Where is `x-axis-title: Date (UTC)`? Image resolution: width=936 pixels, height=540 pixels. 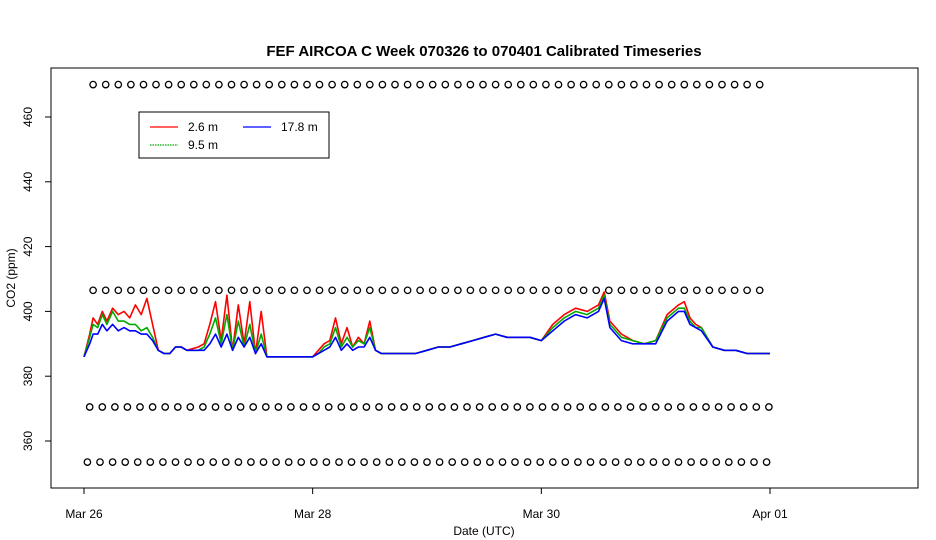 x-axis-title: Date (UTC) is located at coordinates (483, 531).